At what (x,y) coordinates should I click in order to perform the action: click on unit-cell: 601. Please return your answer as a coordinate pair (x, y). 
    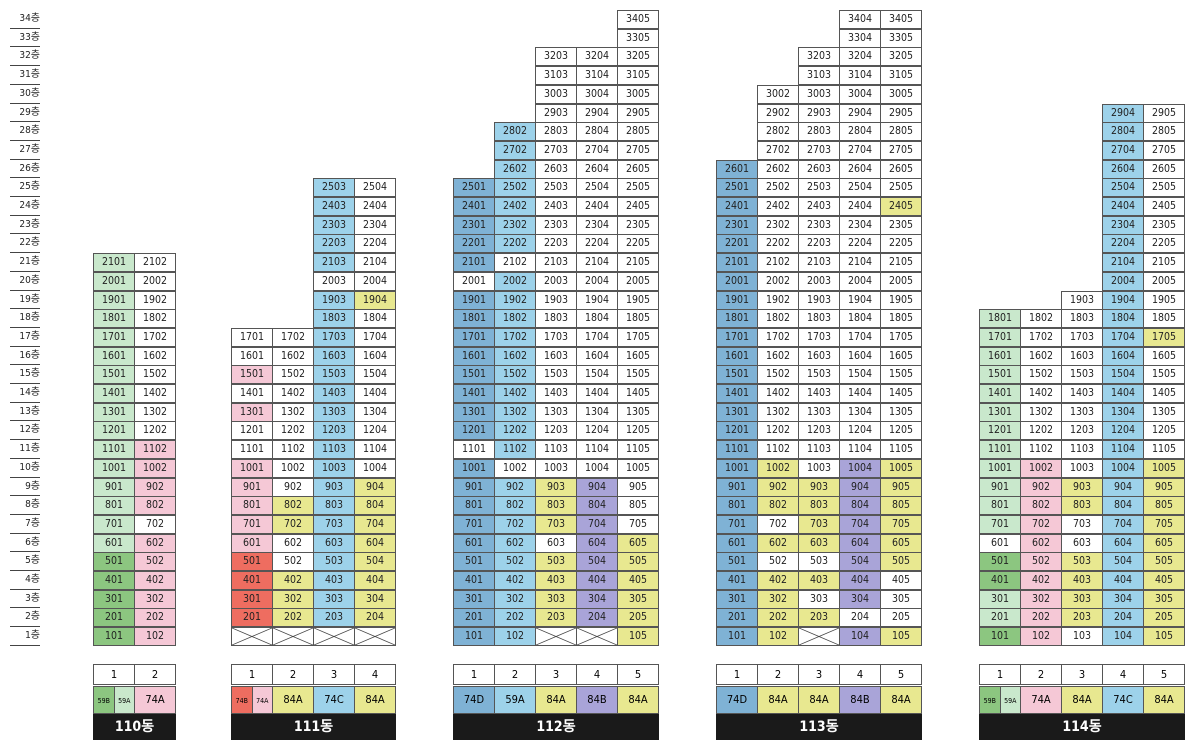
    Looking at the image, I should click on (737, 543).